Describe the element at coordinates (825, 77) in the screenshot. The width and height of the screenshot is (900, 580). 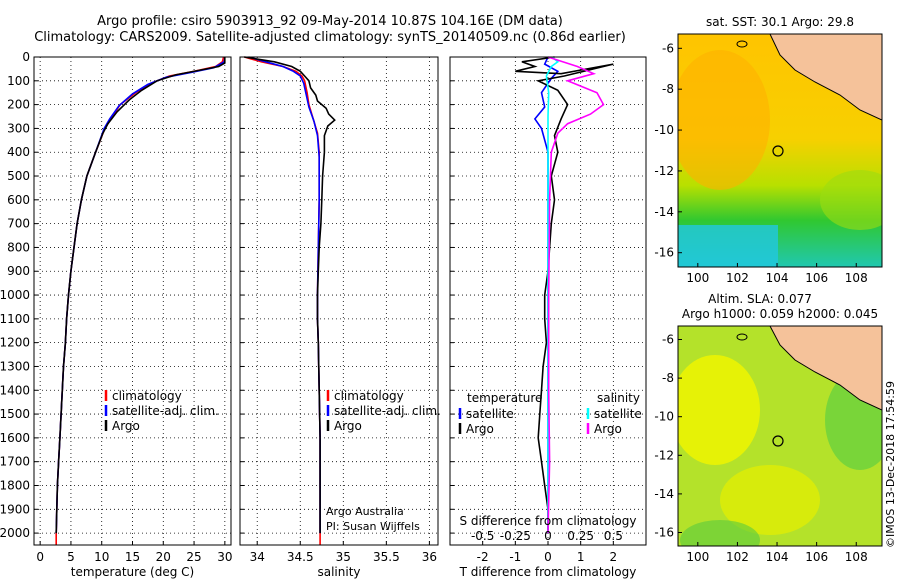
I see `sst-coast` at that location.